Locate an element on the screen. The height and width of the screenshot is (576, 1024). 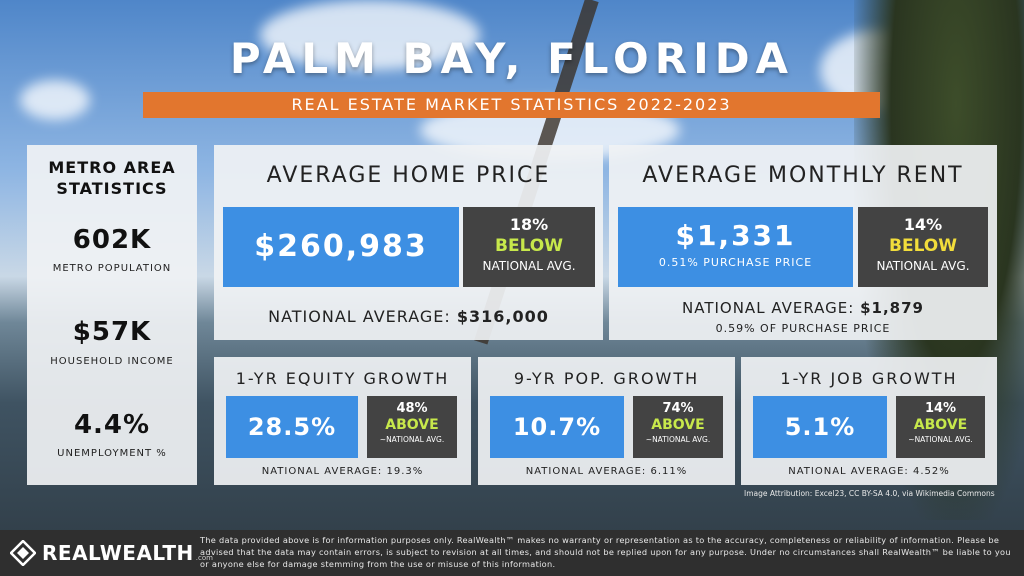
pop-compare-label: ~NATIONAL AVG. is located at coordinates (678, 439).